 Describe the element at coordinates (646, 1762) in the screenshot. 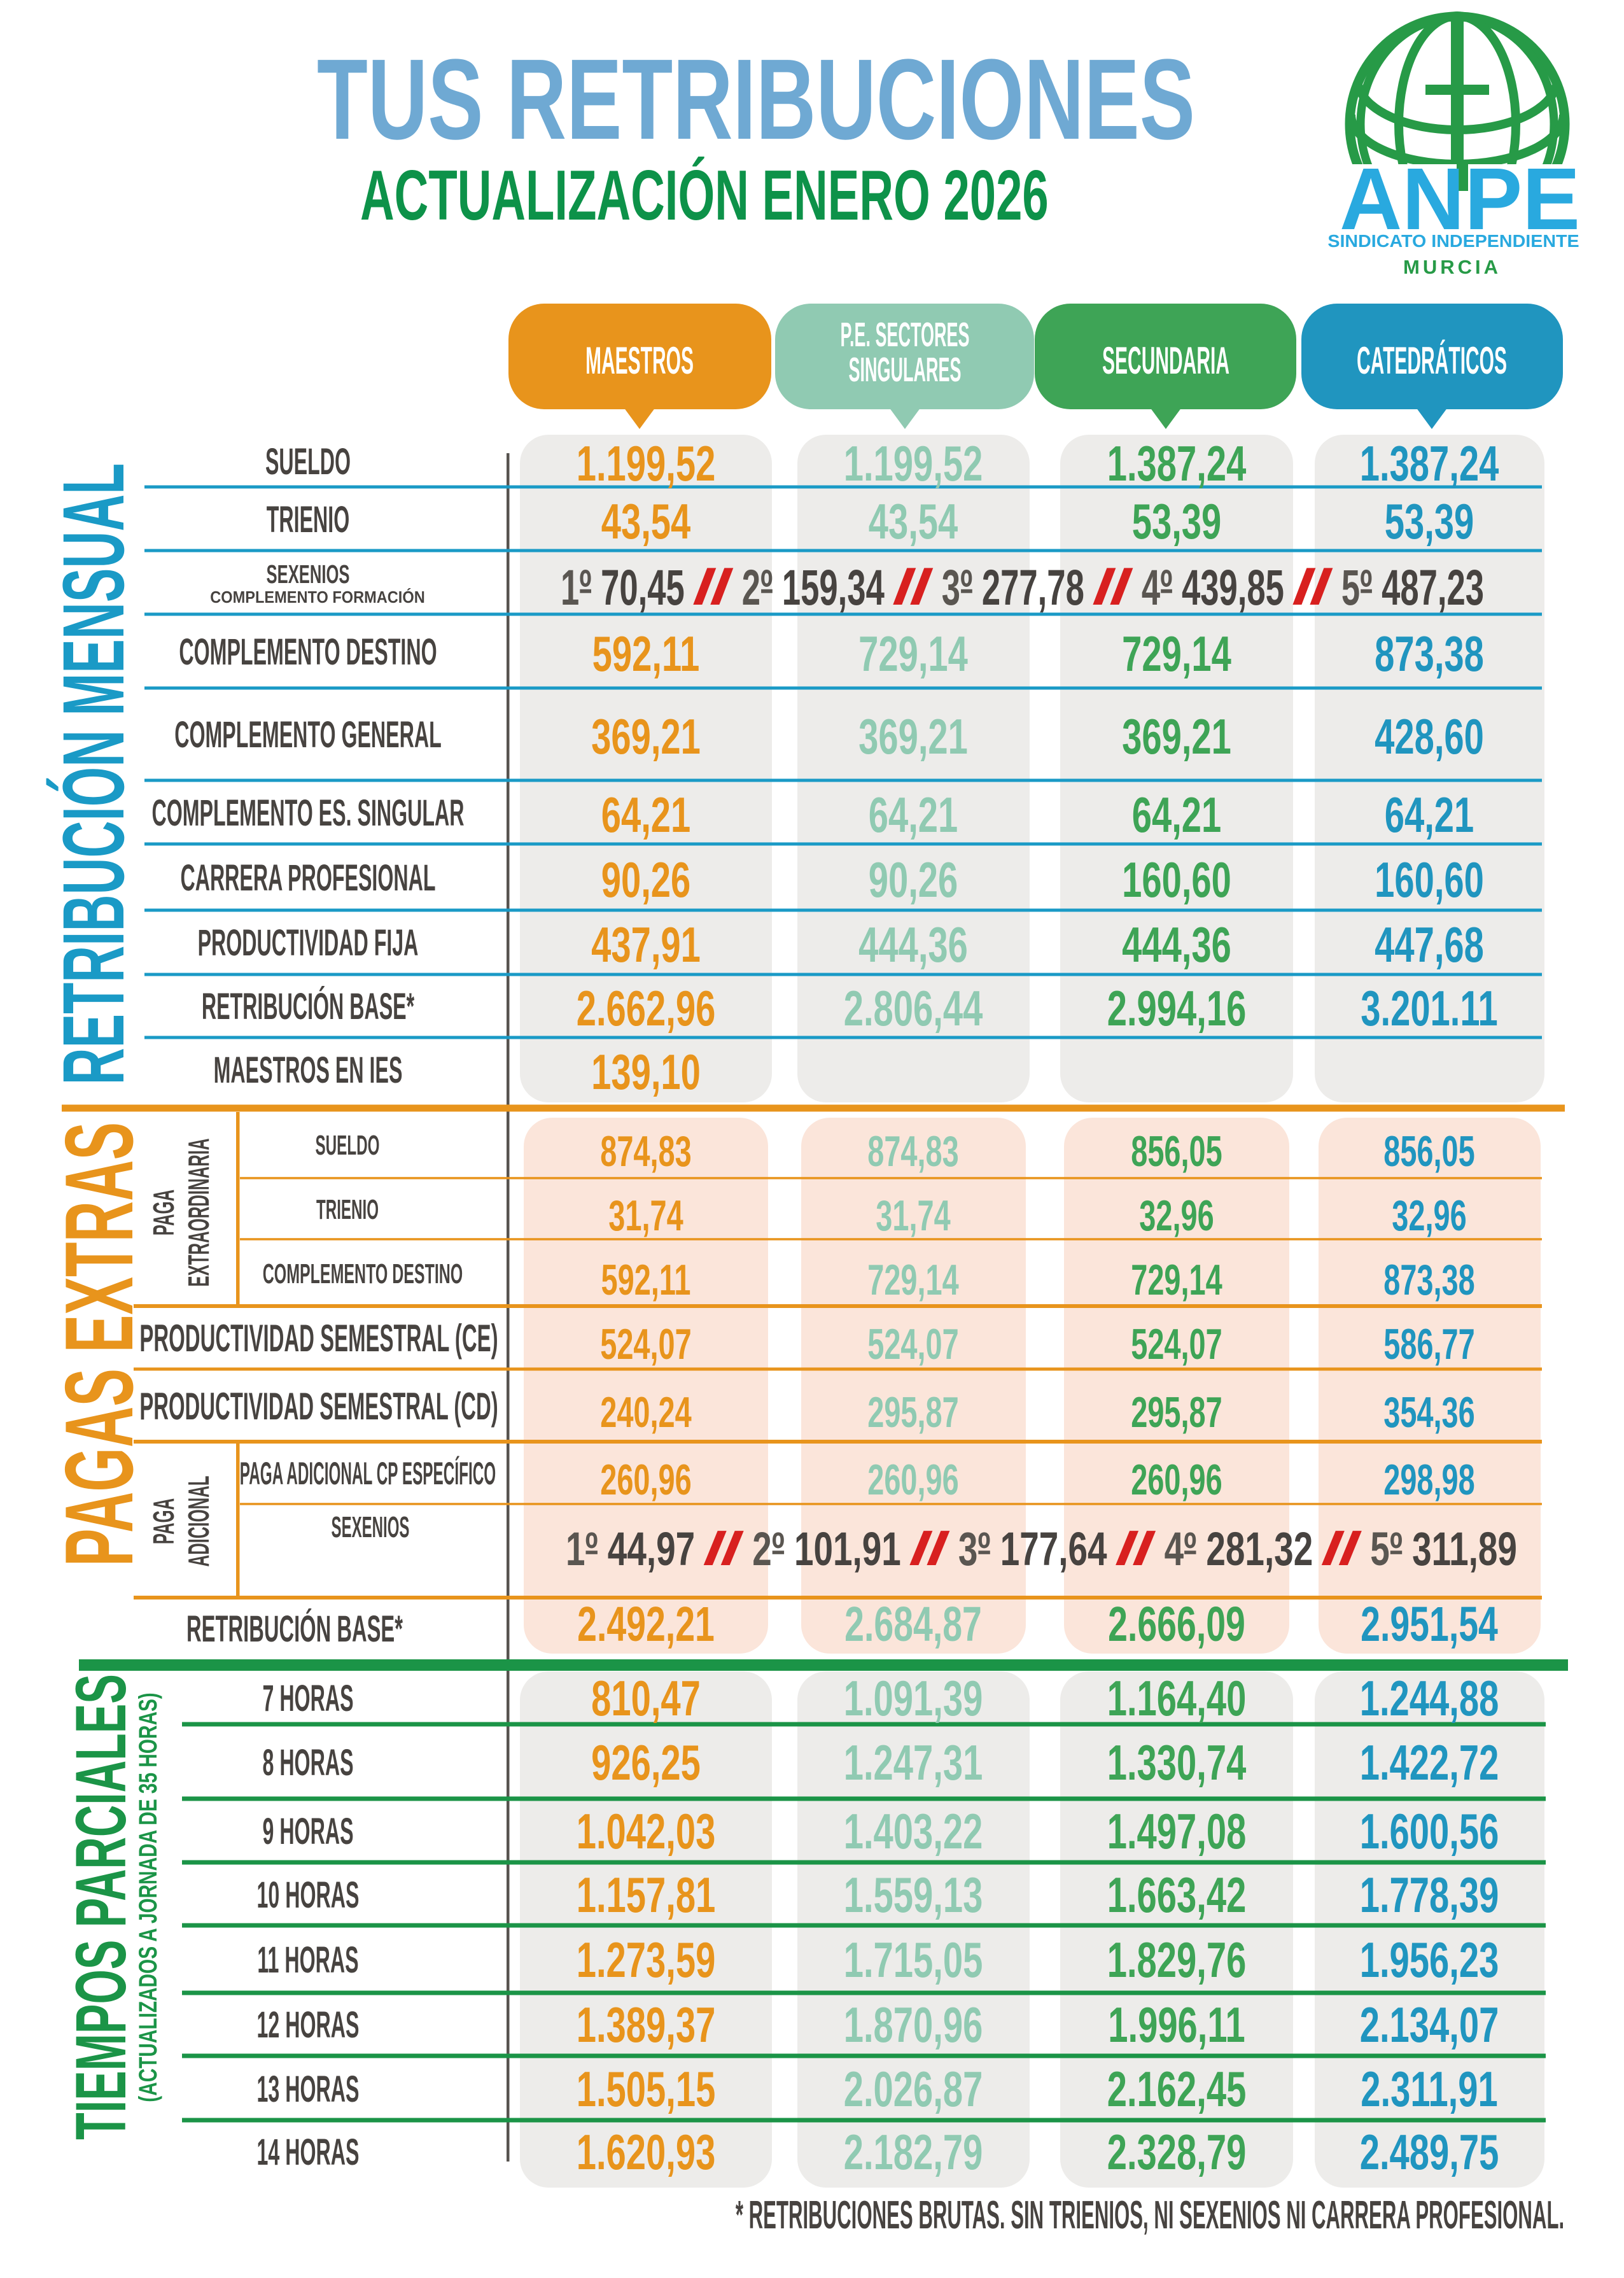

I see `svg-text: 926,25` at that location.